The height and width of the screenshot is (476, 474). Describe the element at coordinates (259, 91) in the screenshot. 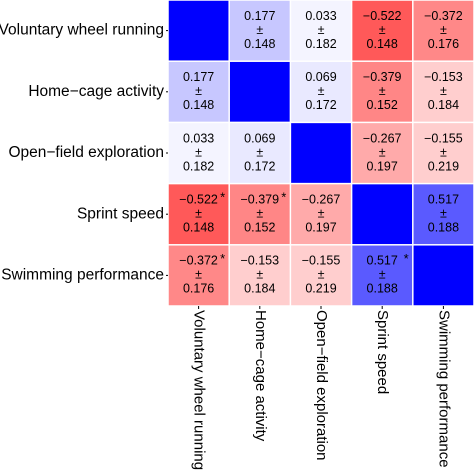

I see `heatmap-cell-r1-c1` at that location.